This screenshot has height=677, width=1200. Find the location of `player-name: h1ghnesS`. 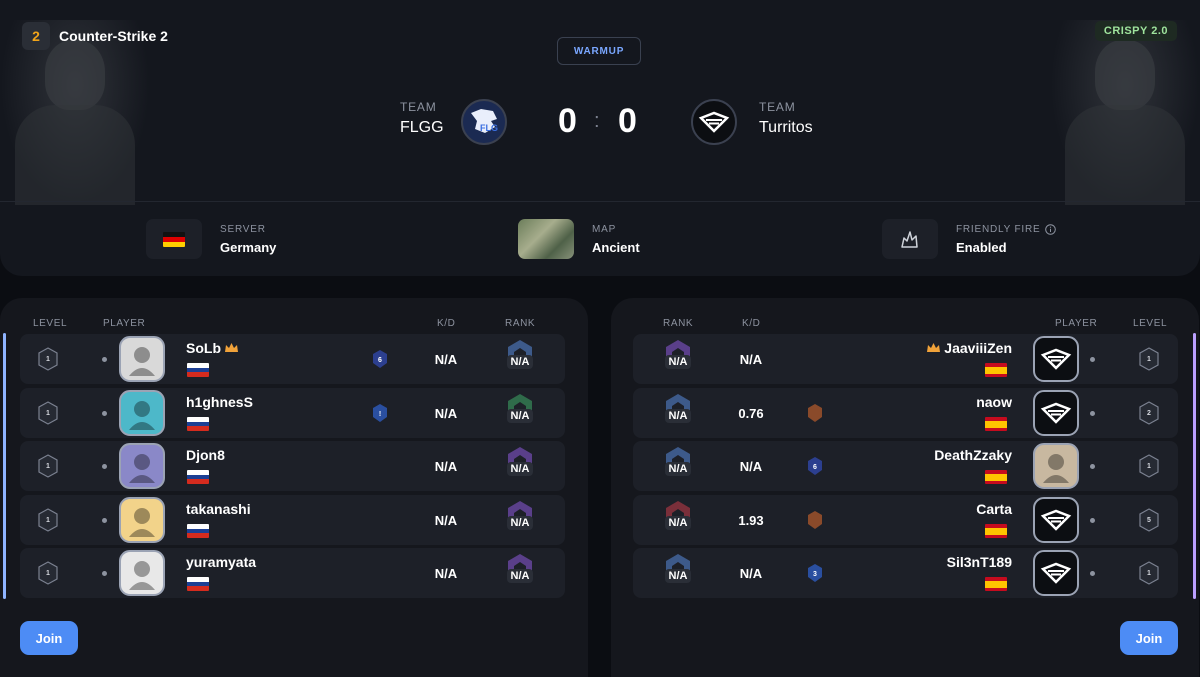

player-name: h1ghnesS is located at coordinates (219, 402).